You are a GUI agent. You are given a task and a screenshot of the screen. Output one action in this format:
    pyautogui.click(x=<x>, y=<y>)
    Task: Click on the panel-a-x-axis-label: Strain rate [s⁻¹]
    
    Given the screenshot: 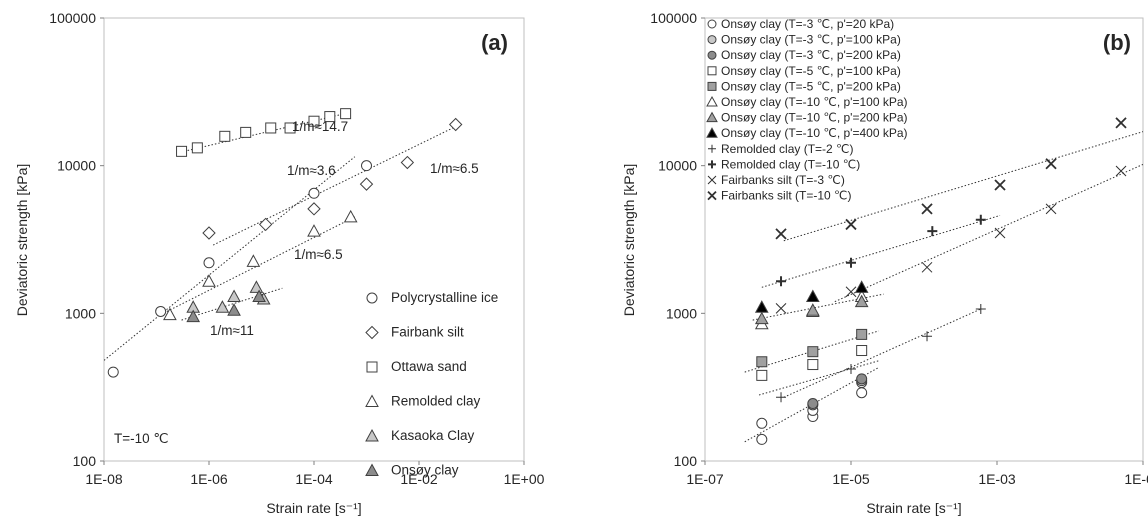 What is the action you would take?
    pyautogui.click(x=313, y=508)
    